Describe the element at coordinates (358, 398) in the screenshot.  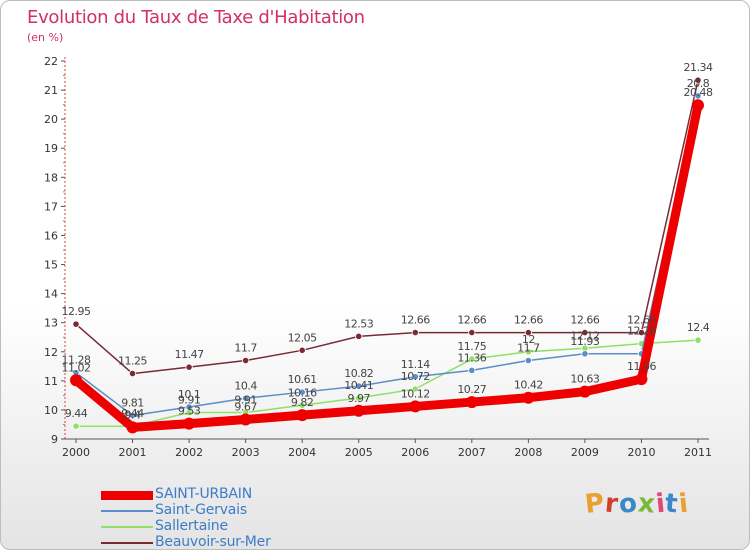
I see `data-label: 9.97` at that location.